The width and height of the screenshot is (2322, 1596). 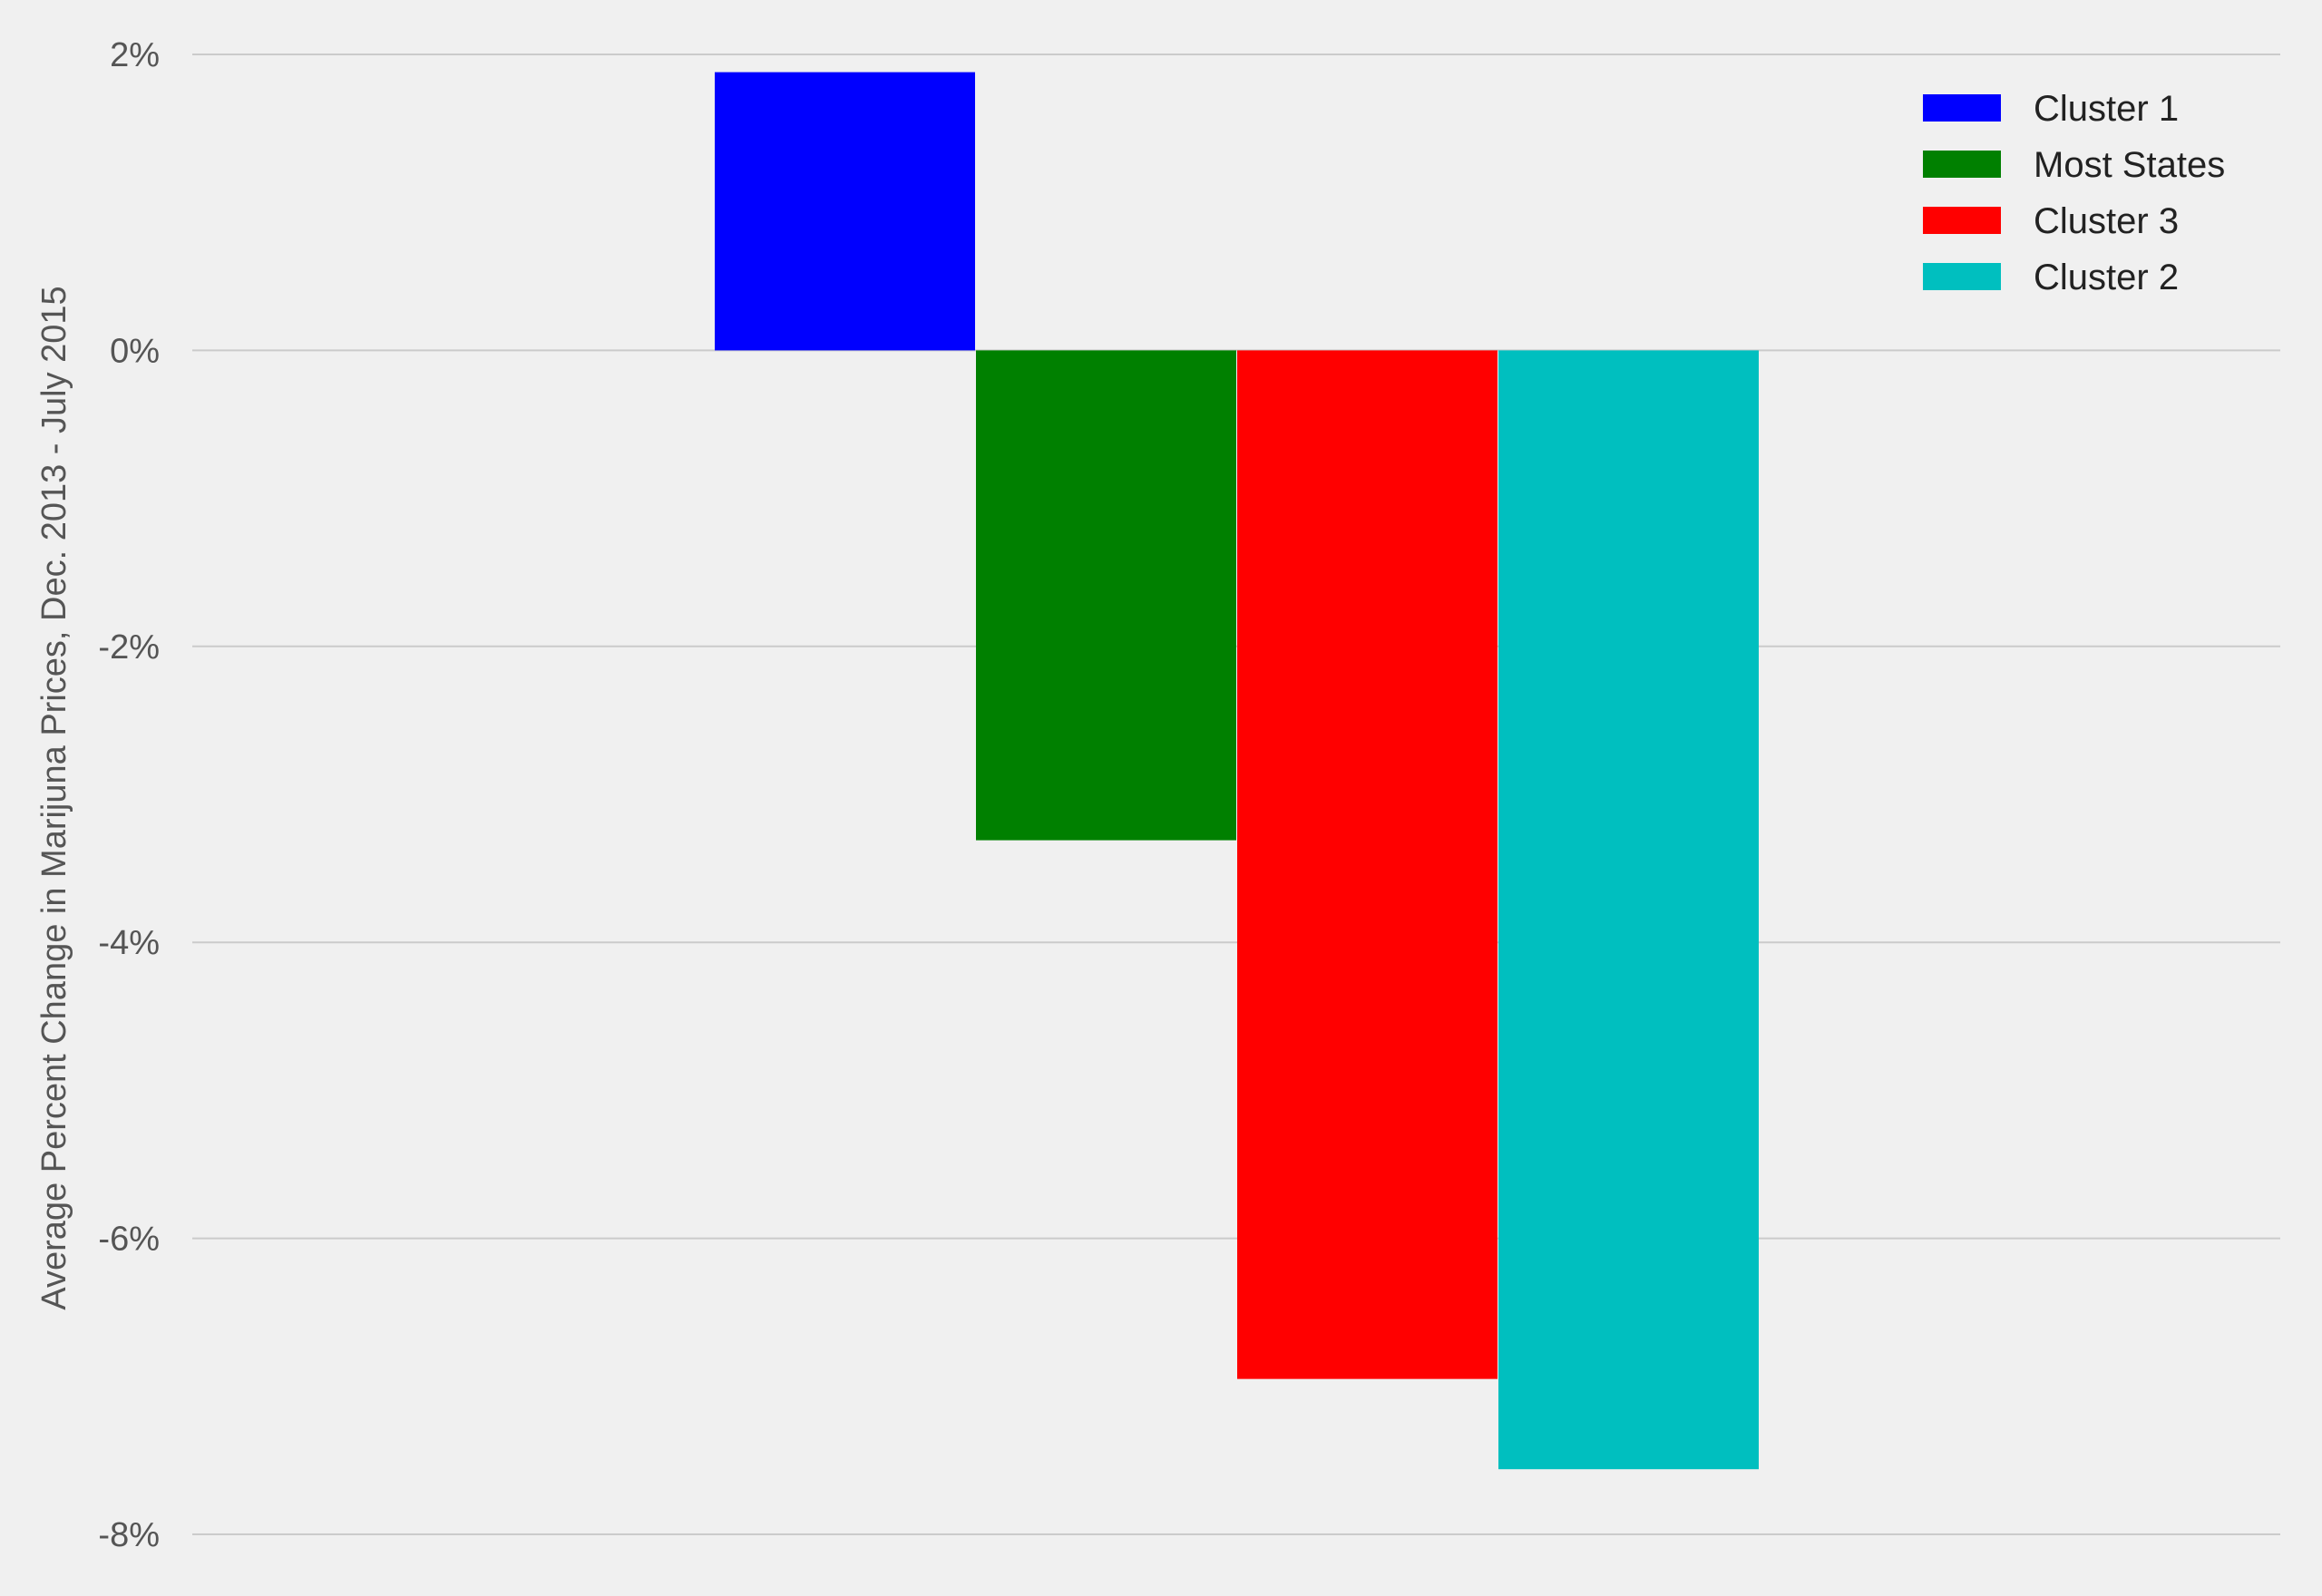 What do you see at coordinates (2074, 193) in the screenshot?
I see `legend: Cluster 1 Most States Cluster 3 Cluster 2` at bounding box center [2074, 193].